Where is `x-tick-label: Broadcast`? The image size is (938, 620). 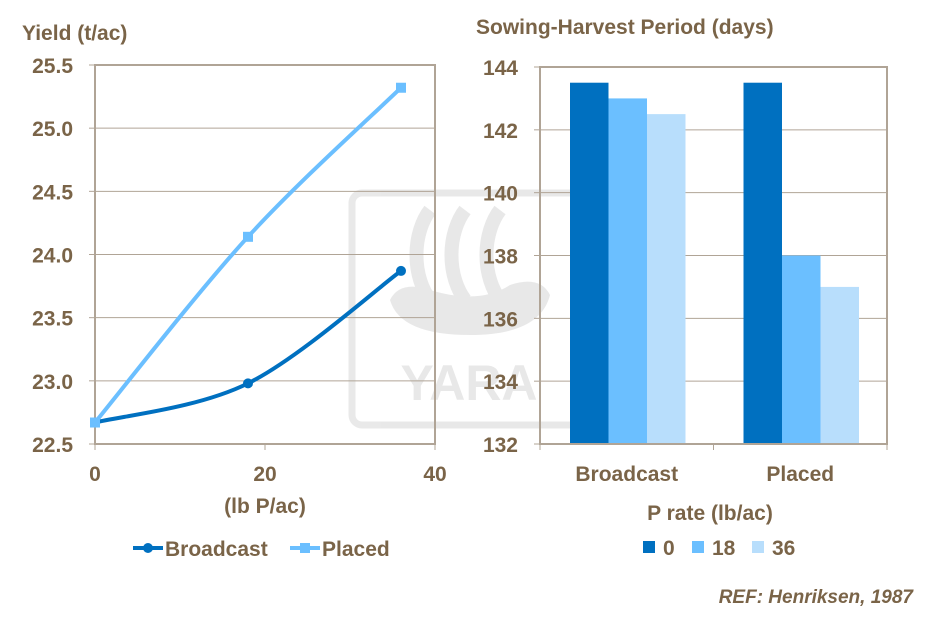 x-tick-label: Broadcast is located at coordinates (626, 474).